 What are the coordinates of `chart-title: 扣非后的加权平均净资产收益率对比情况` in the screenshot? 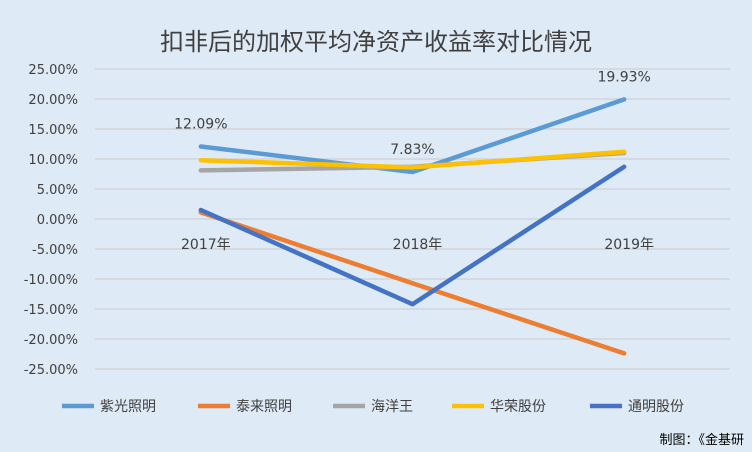 It's located at (376, 42).